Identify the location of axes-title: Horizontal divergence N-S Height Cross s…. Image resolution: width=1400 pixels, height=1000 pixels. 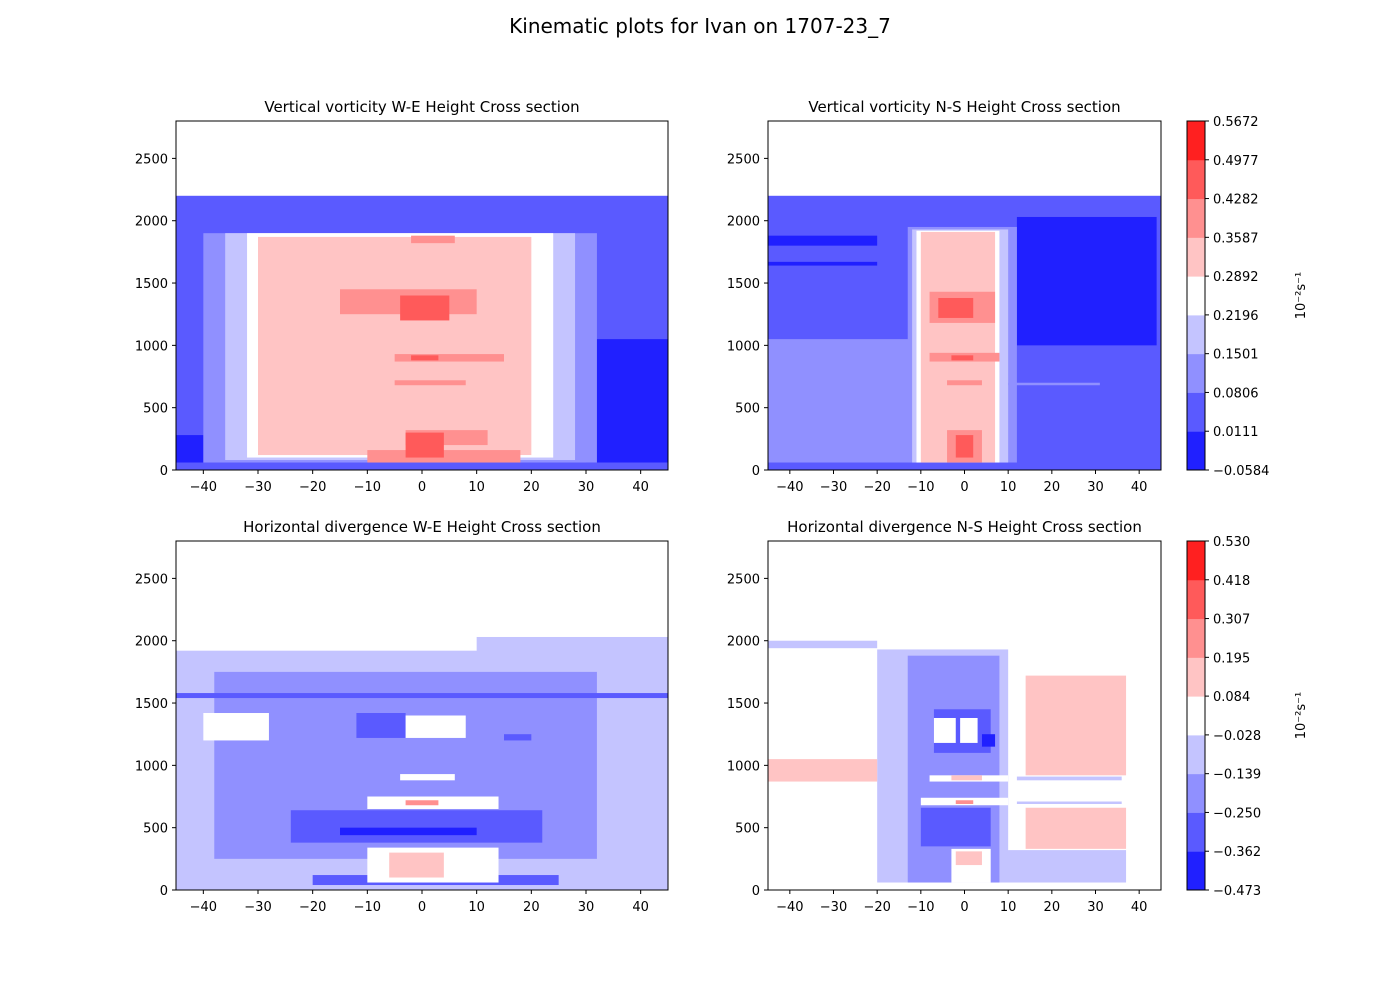
(964, 527).